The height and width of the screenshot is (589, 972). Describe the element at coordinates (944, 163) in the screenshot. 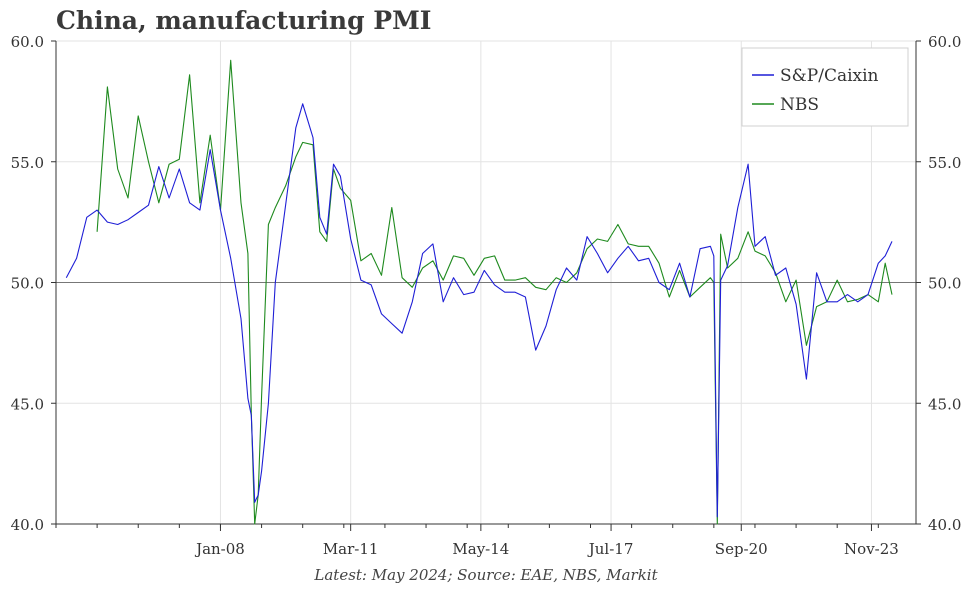

I see `y-tick-label-right: 55.0` at that location.